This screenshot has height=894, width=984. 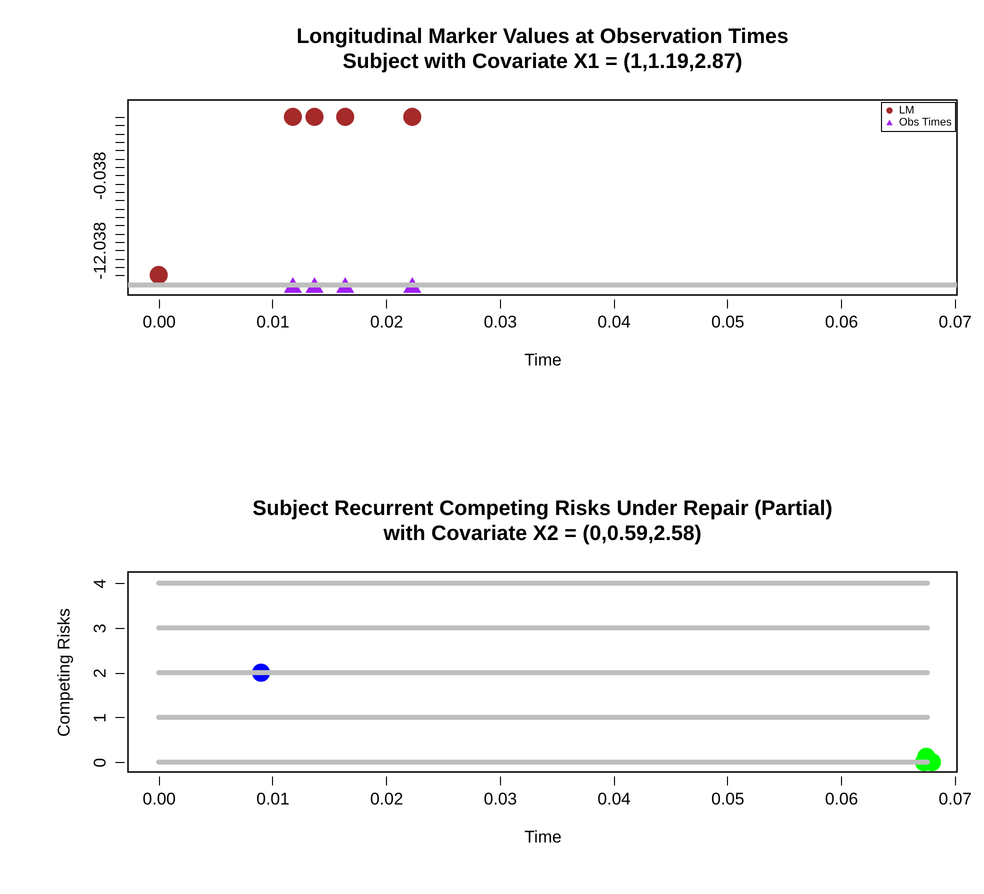 I want to click on legend-label: LM, so click(x=906, y=110).